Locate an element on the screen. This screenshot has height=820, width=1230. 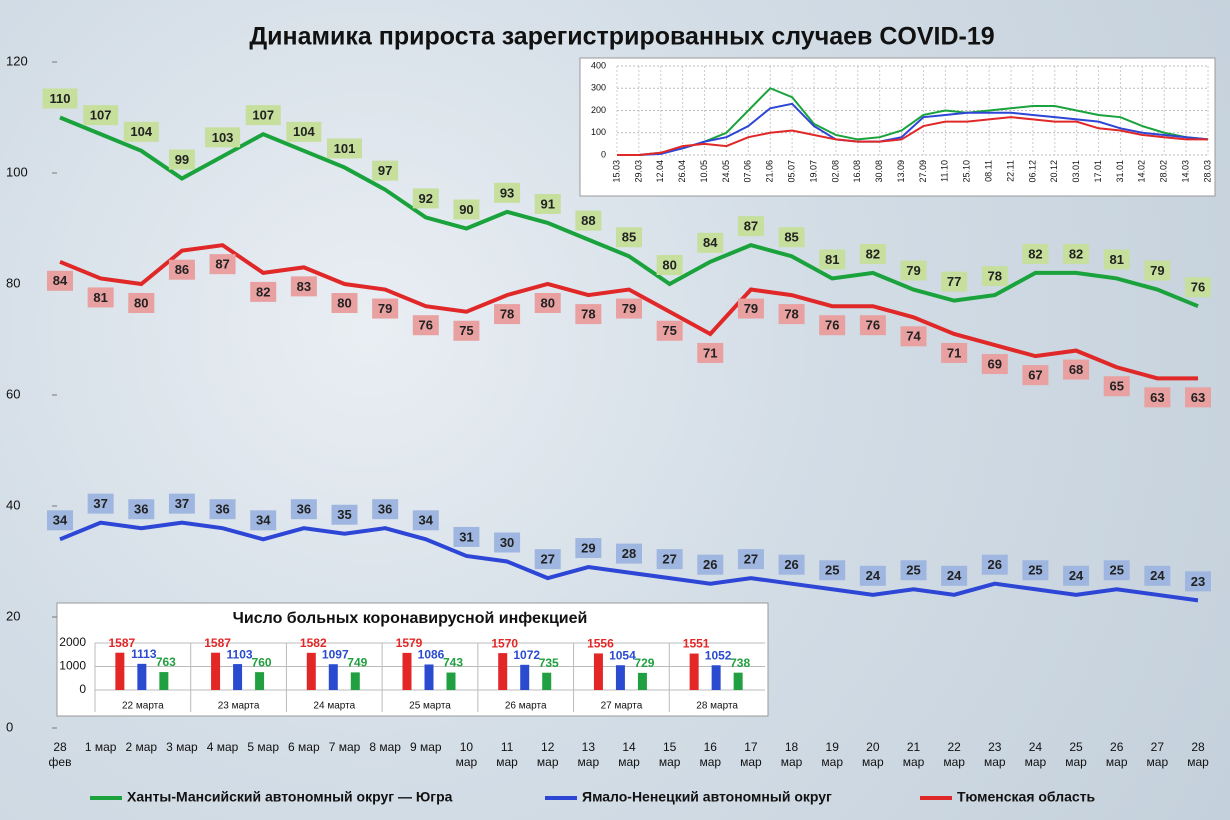
value-label: 1103 is located at coordinates (240, 654).